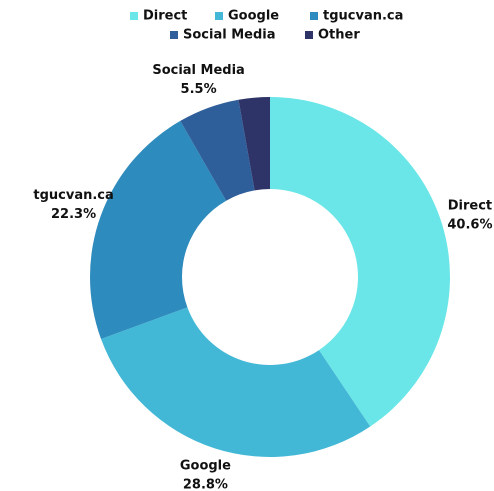 The image size is (494, 491). I want to click on slice-name: tgucvan.ca, so click(73, 195).